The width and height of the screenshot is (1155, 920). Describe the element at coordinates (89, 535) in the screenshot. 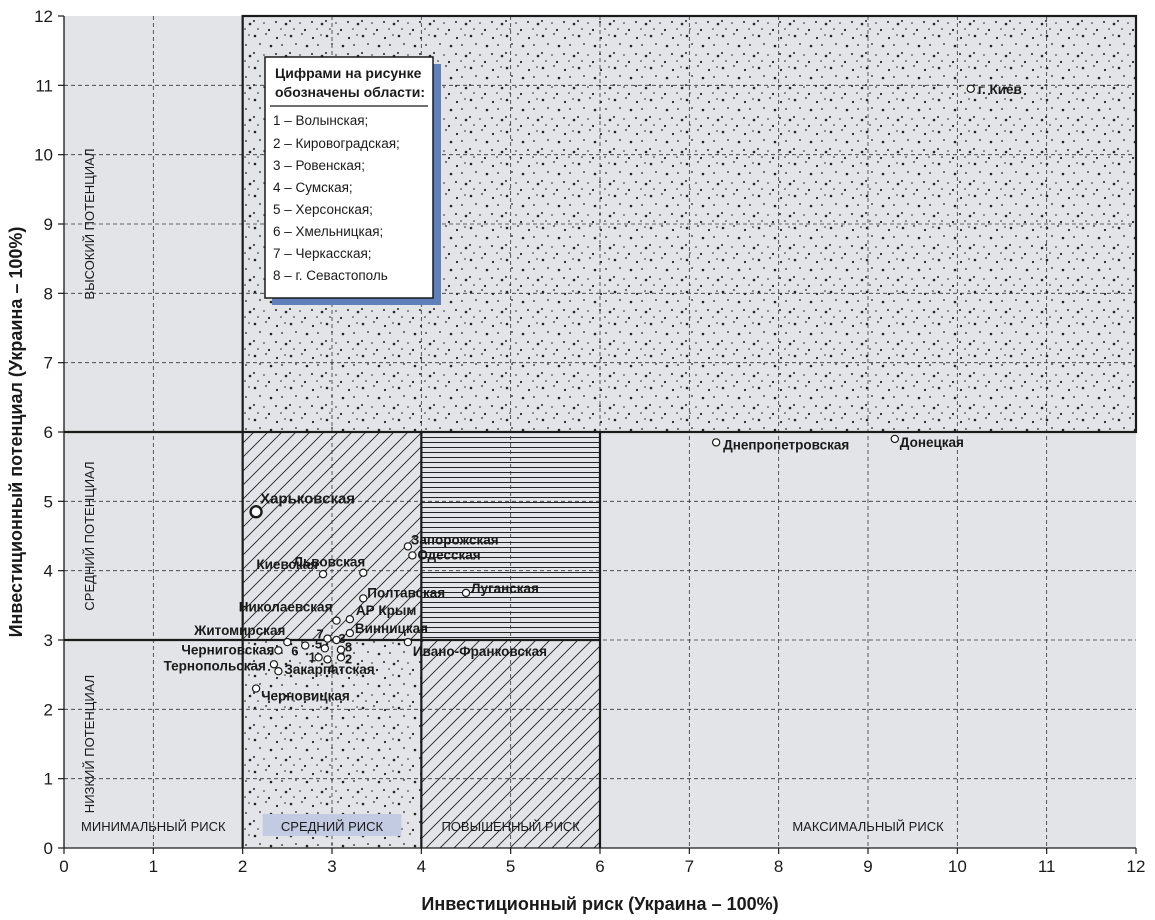

I see `potential-zone-label: СРЕДНИЙ ПОТЕНЦИАЛ` at that location.